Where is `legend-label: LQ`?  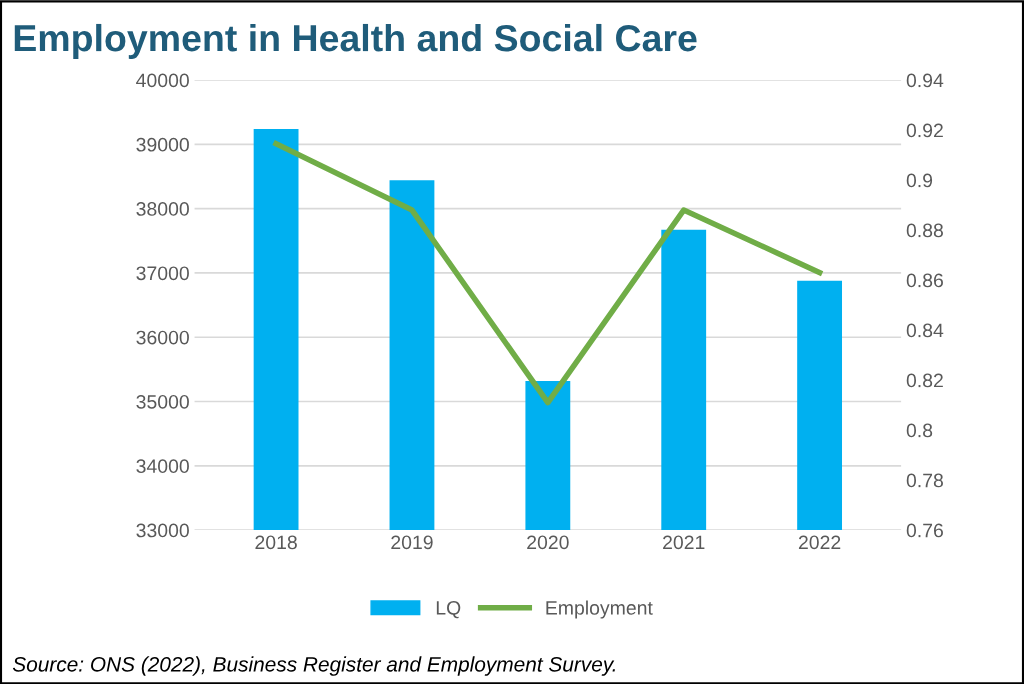 legend-label: LQ is located at coordinates (448, 610).